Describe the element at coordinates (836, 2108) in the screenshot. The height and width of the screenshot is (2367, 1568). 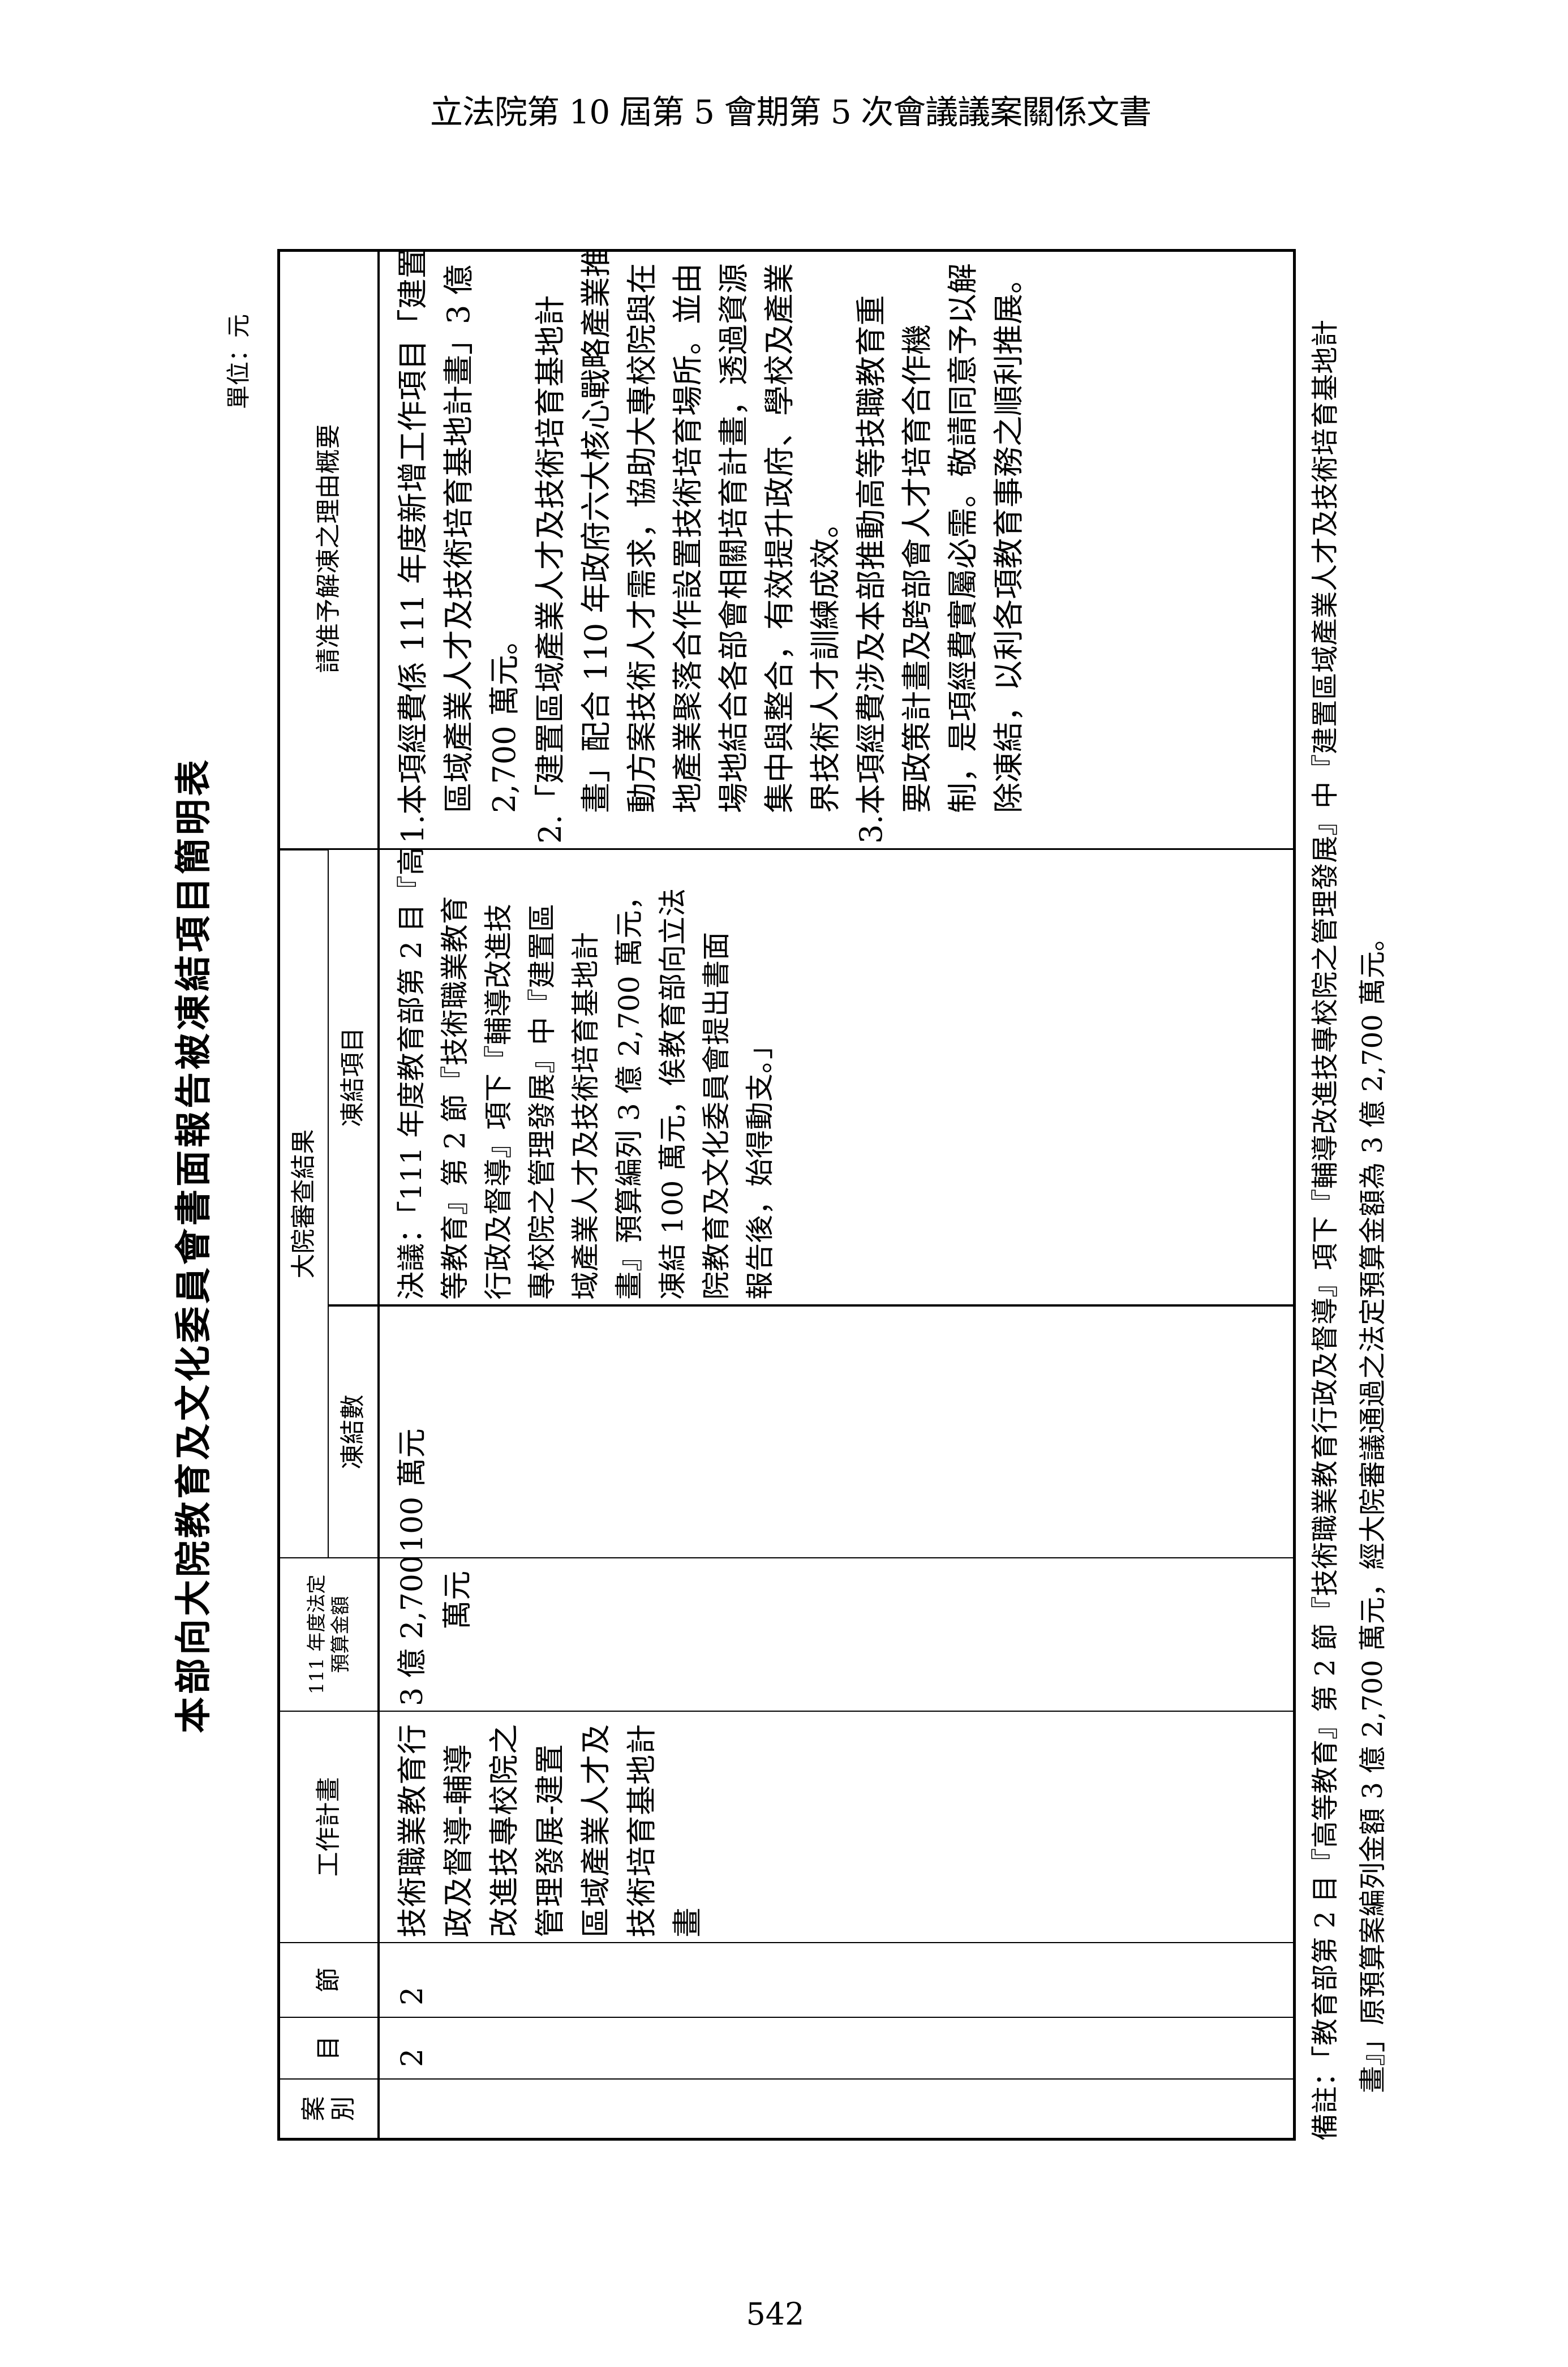
I see `cell-case` at that location.